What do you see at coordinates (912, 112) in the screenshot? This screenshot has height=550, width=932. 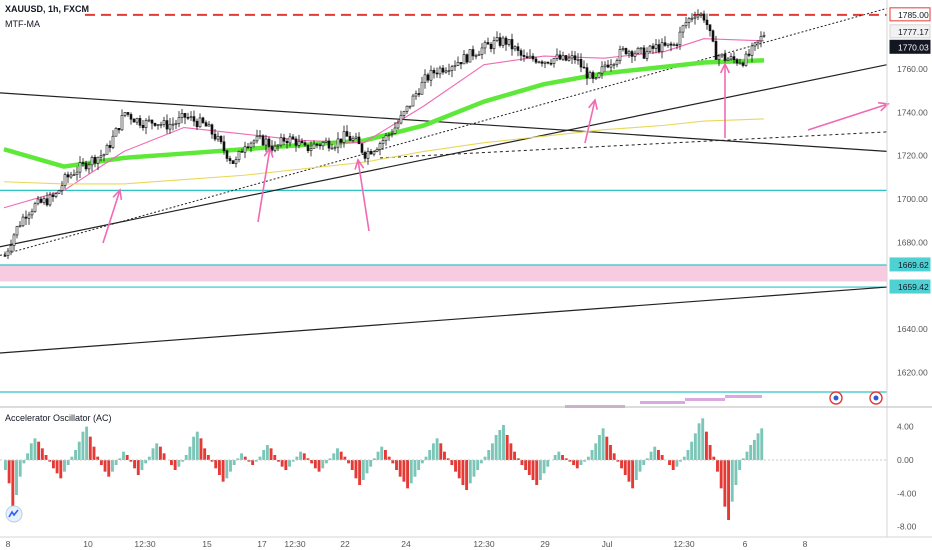 I see `y-tick-label: 1740.00` at bounding box center [912, 112].